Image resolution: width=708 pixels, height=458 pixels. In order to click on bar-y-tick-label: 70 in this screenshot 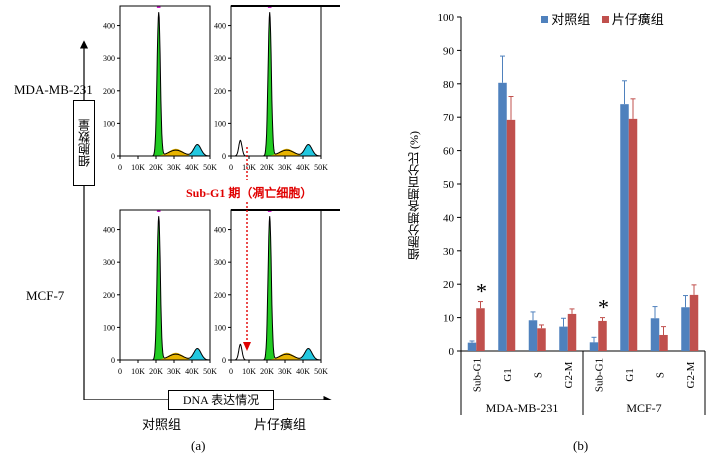, I will do `click(449, 118)`.